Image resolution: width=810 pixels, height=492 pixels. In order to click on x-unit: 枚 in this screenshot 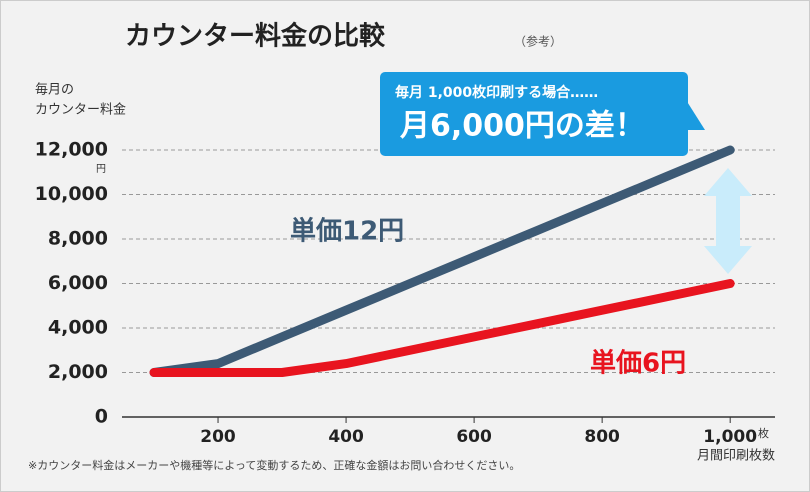, I will do `click(763, 433)`.